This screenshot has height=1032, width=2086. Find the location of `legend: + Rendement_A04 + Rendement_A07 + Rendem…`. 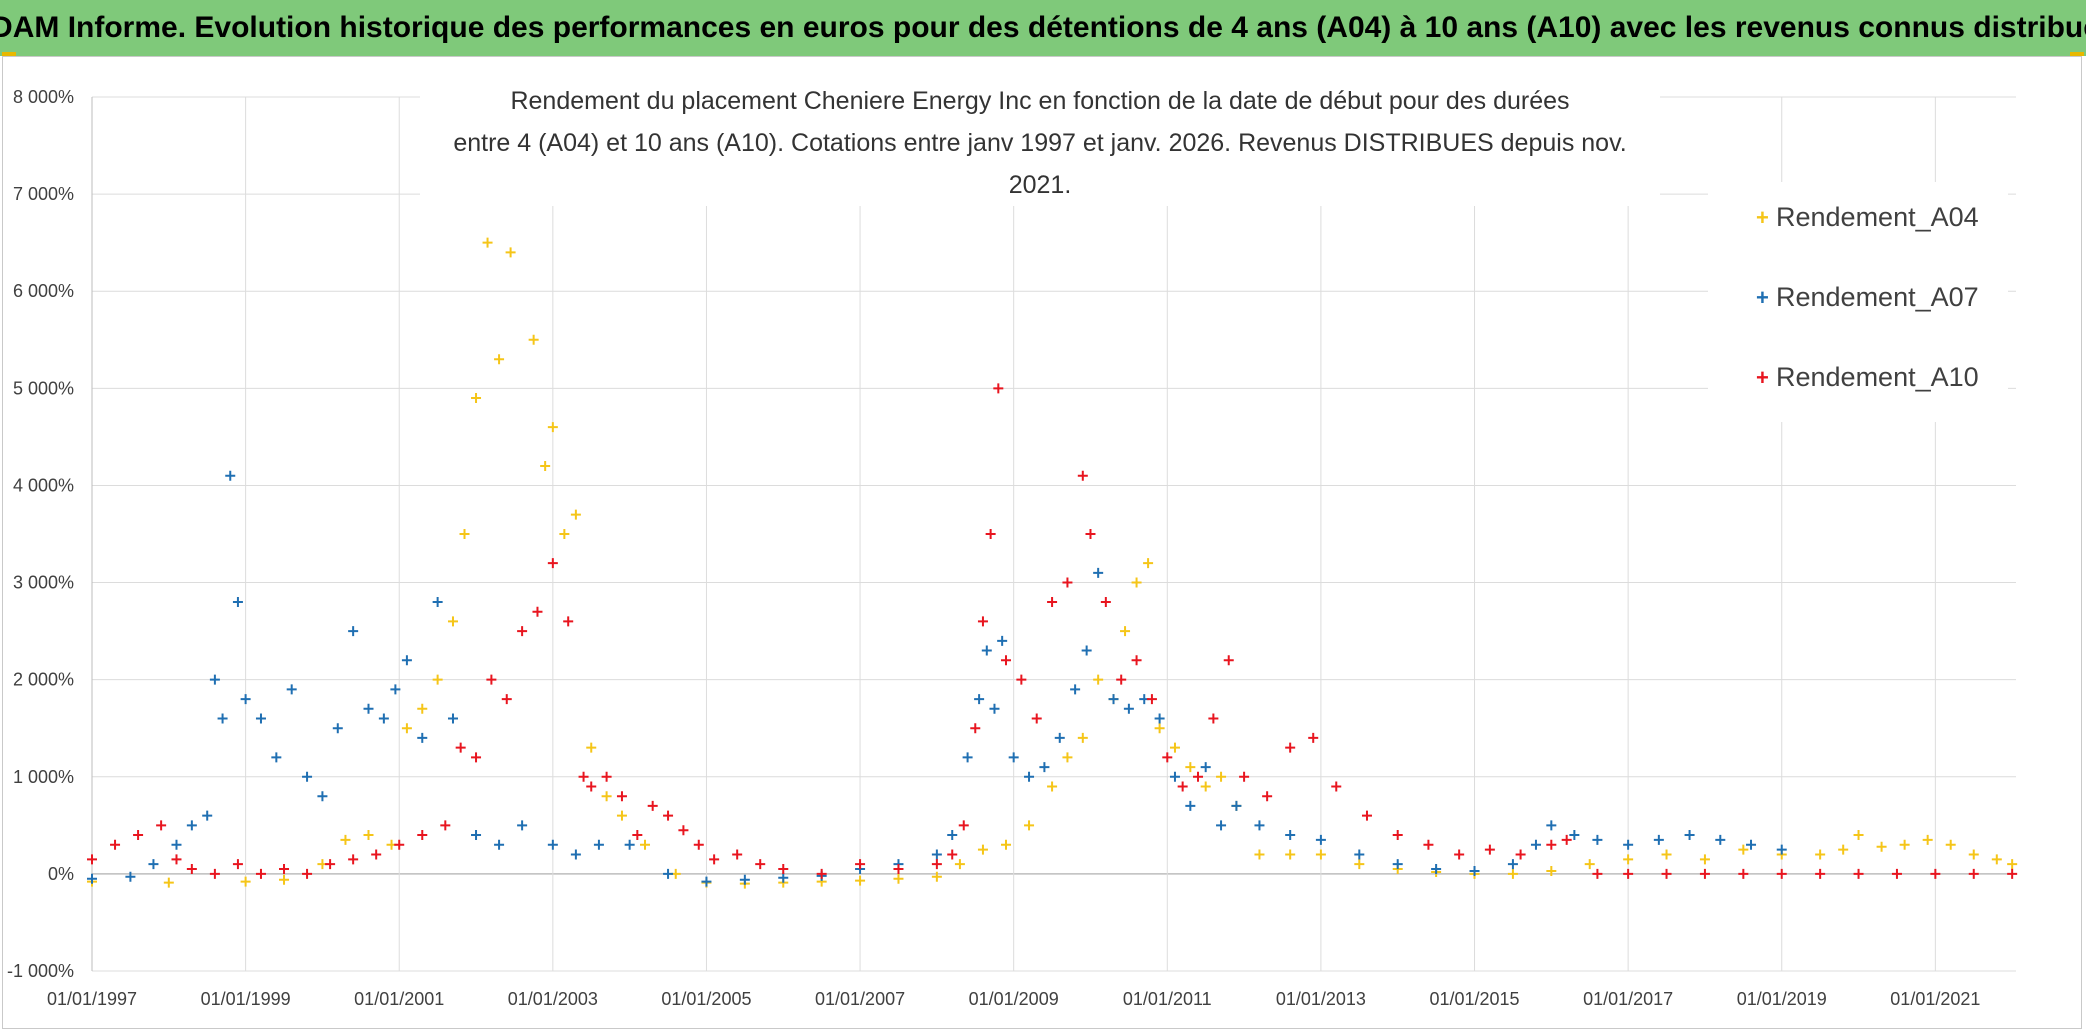

legend: + Rendement_A04 + Rendement_A07 + Rendem… is located at coordinates (1858, 302).